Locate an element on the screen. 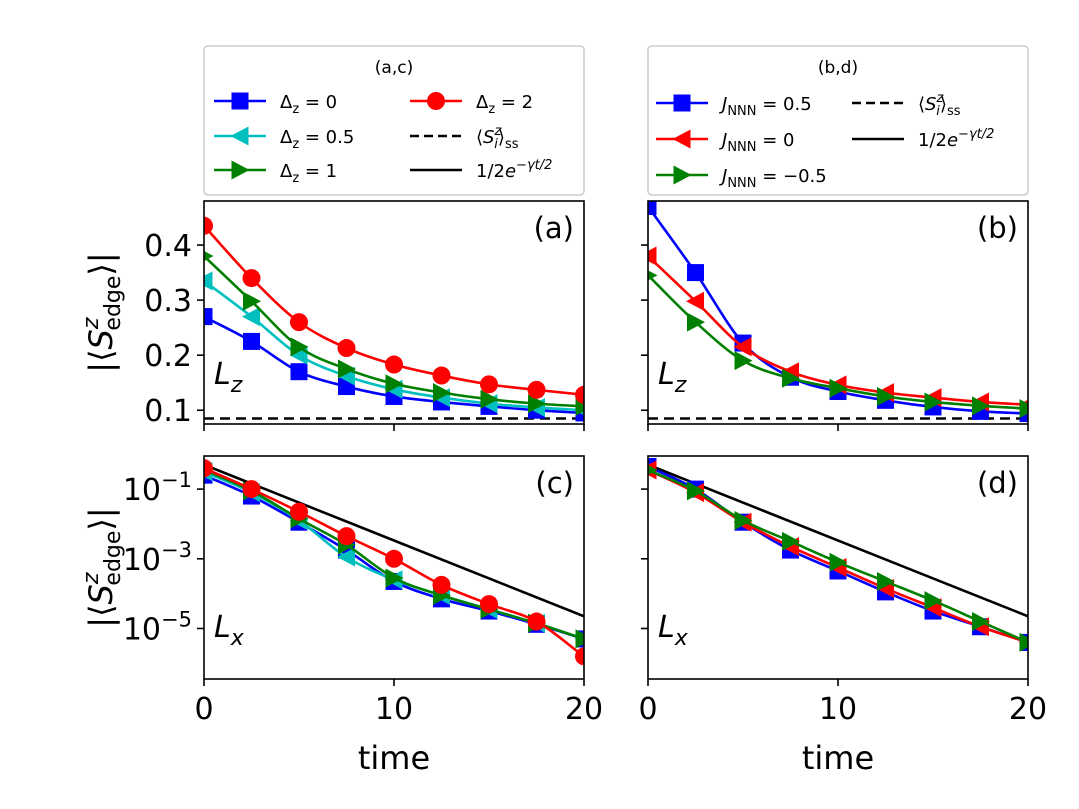 This screenshot has height=809, width=1079. legend-label: 1/2e−γt/2 is located at coordinates (956, 139).